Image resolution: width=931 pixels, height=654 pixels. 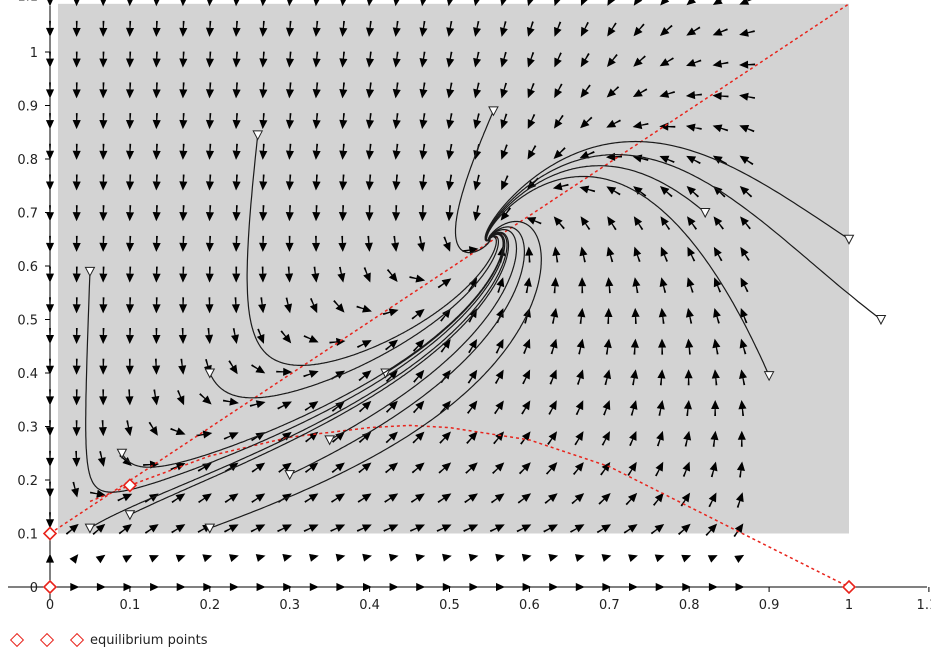 What do you see at coordinates (27, 481) in the screenshot?
I see `y-tick-label: 0.2` at bounding box center [27, 481].